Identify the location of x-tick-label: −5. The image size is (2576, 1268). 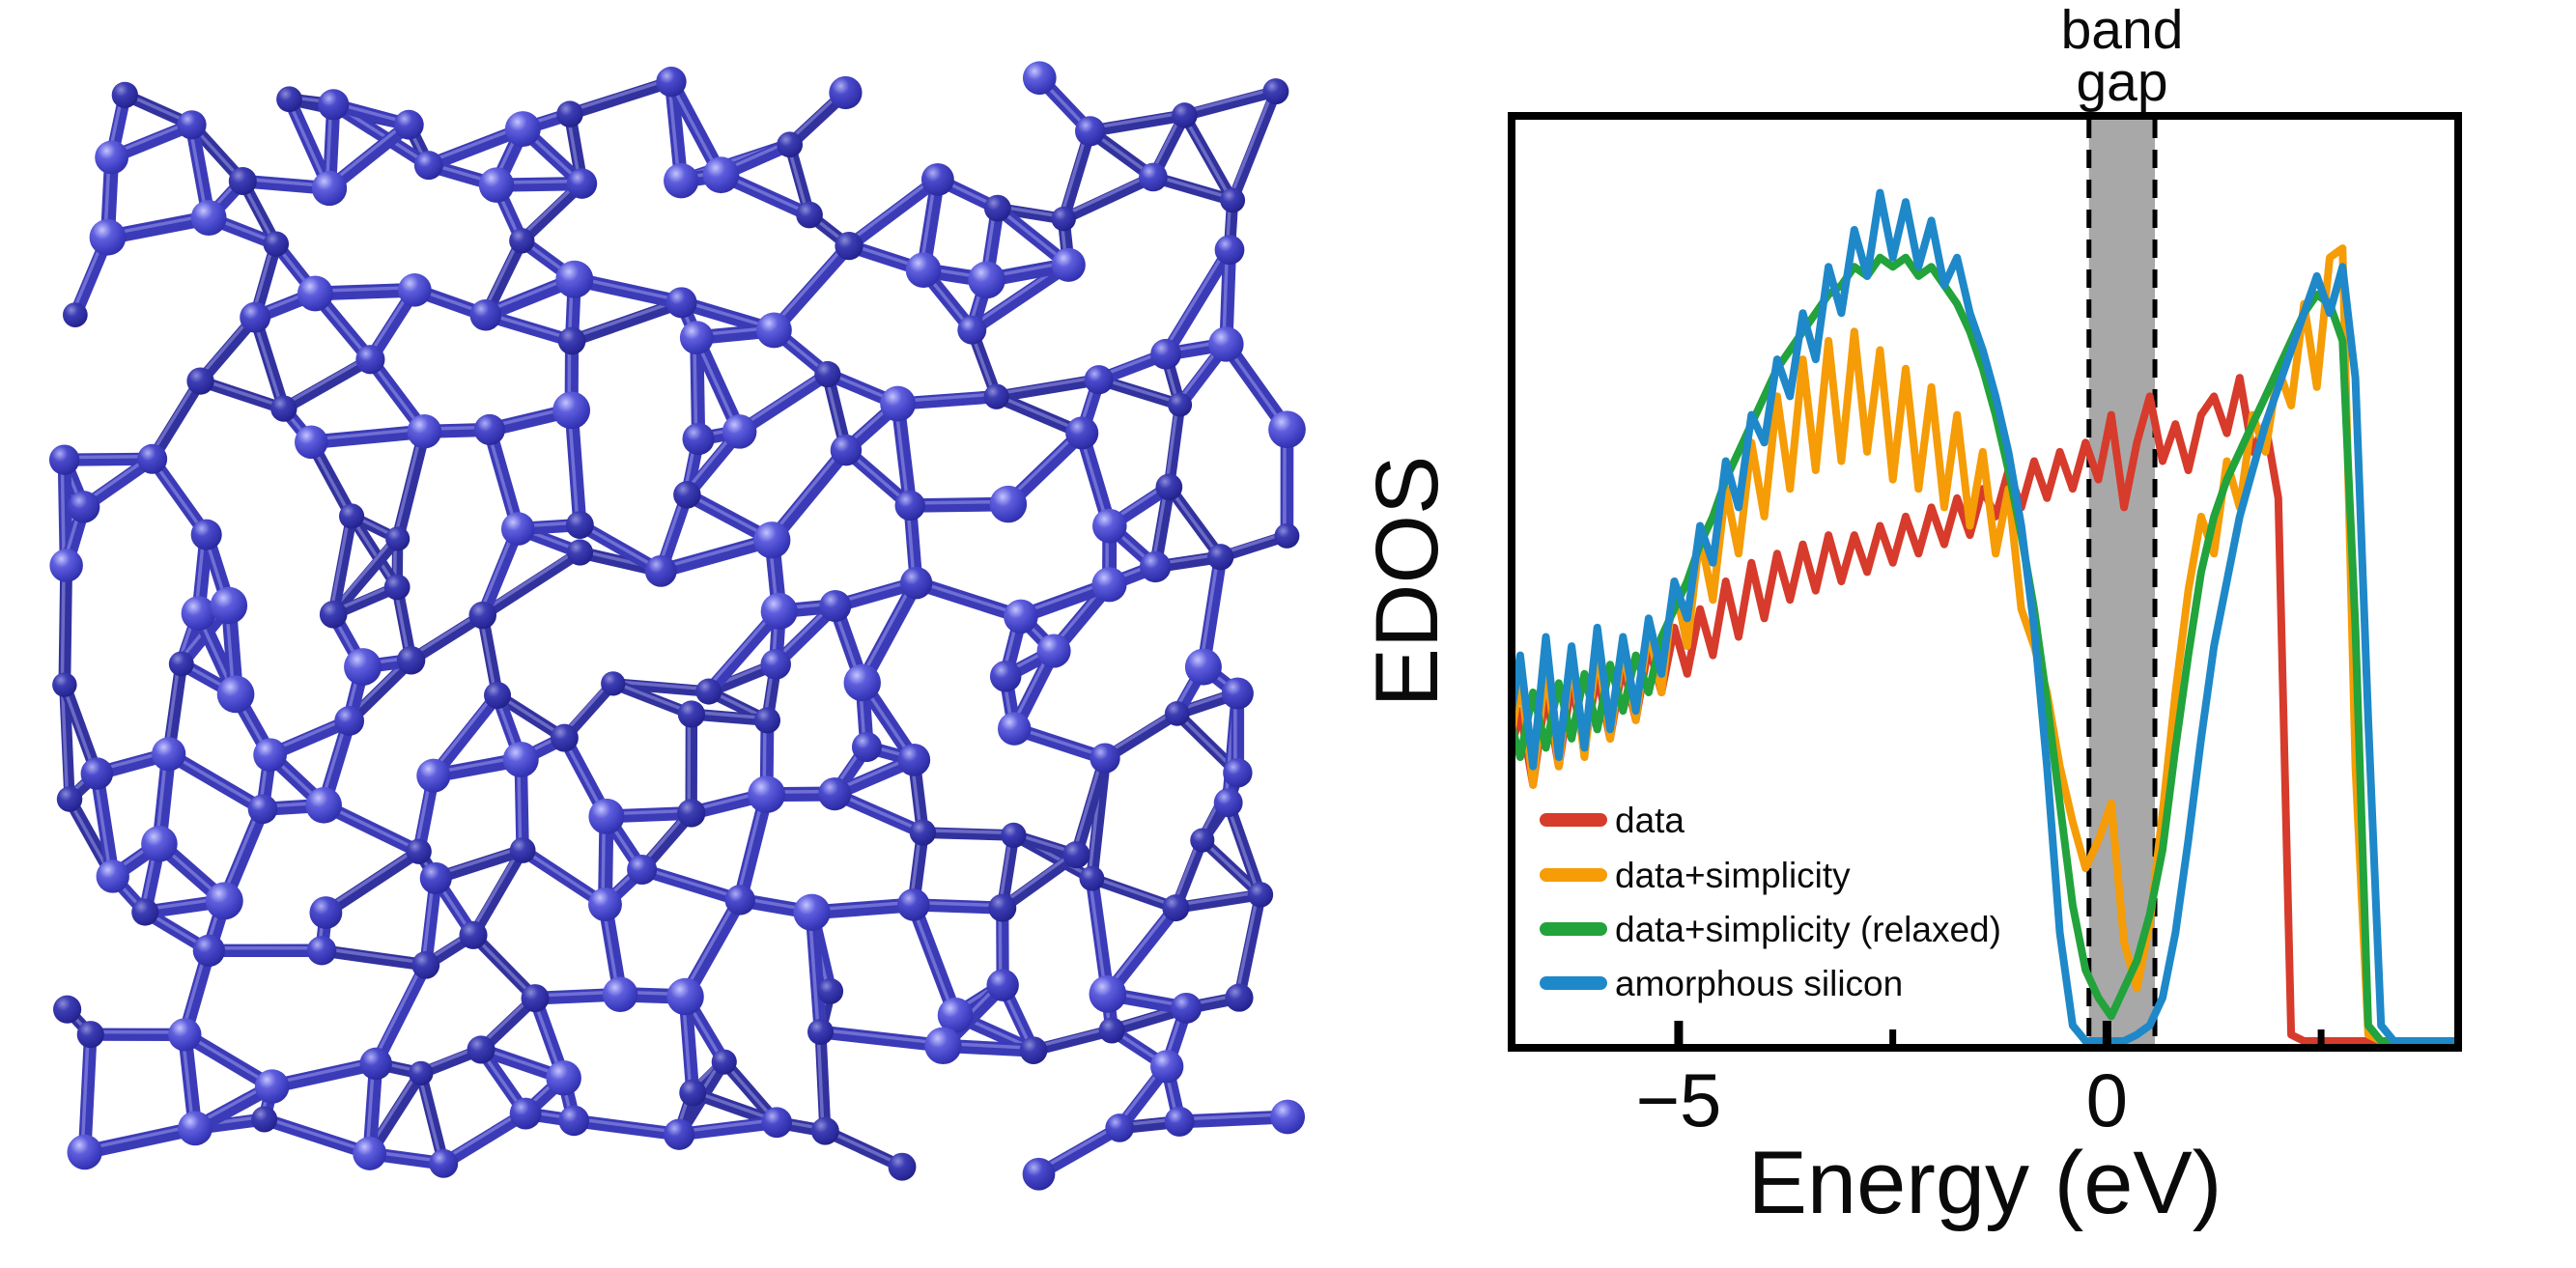
(1678, 1099).